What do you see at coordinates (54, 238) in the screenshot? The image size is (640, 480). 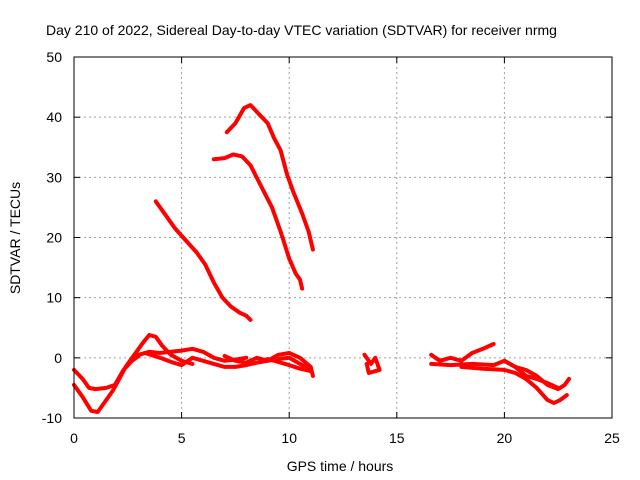 I see `y-tick-label: 20` at bounding box center [54, 238].